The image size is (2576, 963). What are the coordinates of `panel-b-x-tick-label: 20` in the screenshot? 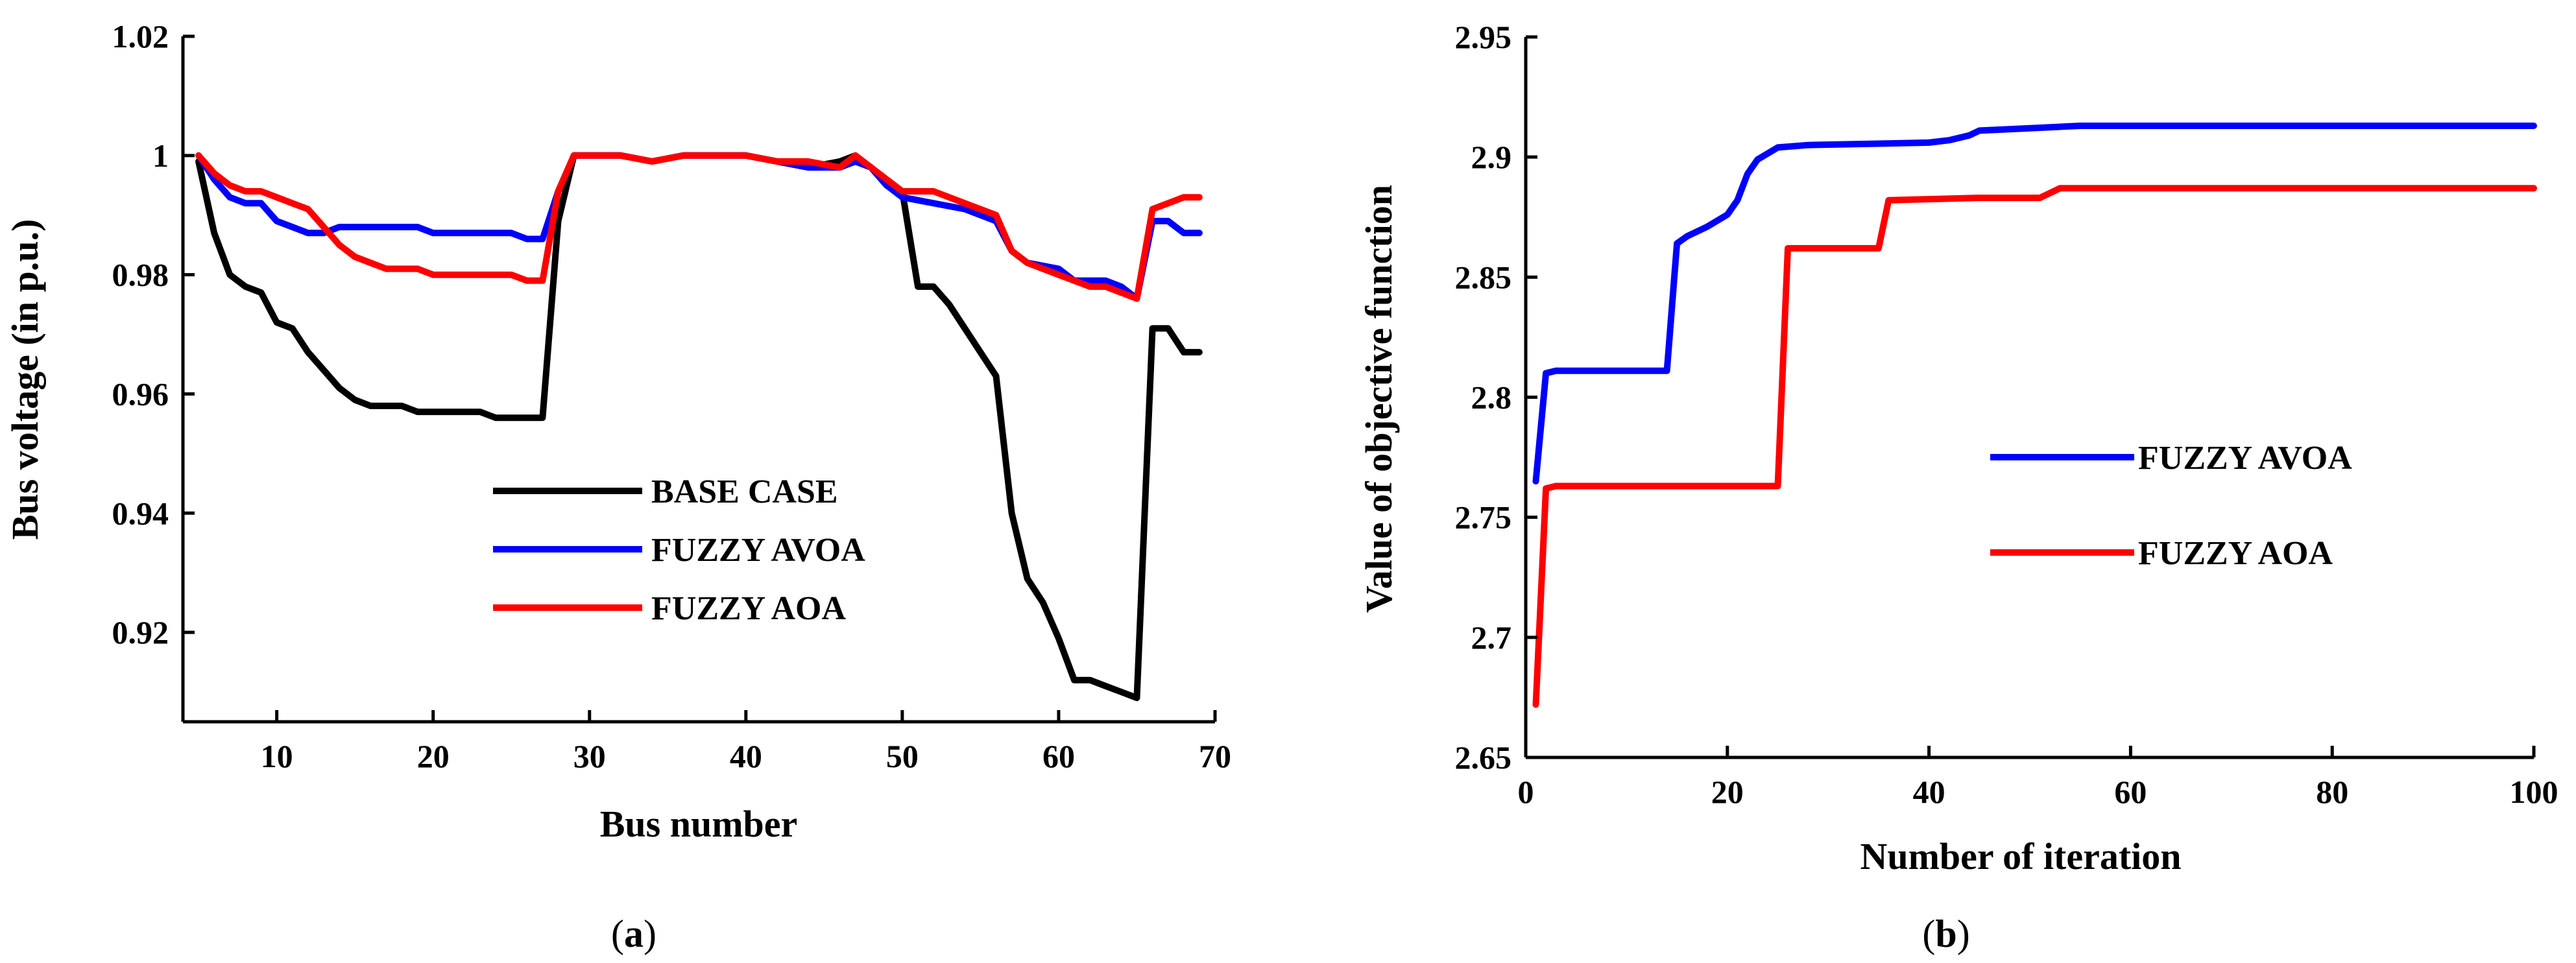 It's located at (1727, 792).